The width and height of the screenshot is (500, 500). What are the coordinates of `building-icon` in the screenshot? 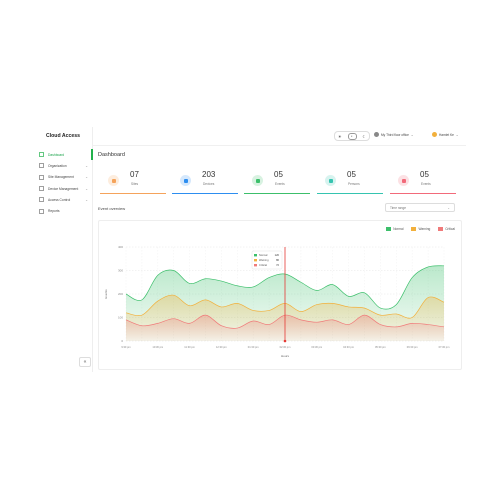 It's located at (376, 134).